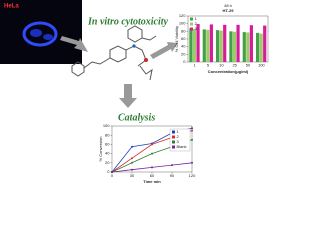 The image size is (320, 240). Describe the element at coordinates (234, 65) in the screenshot. I see `x-tick-label: 25` at that location.